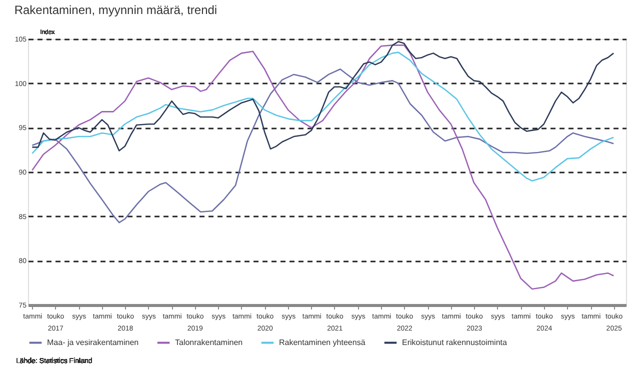  What do you see at coordinates (116, 10) in the screenshot?
I see `chart-title: Rakentaminen, myynnin määrä, trendi` at bounding box center [116, 10].